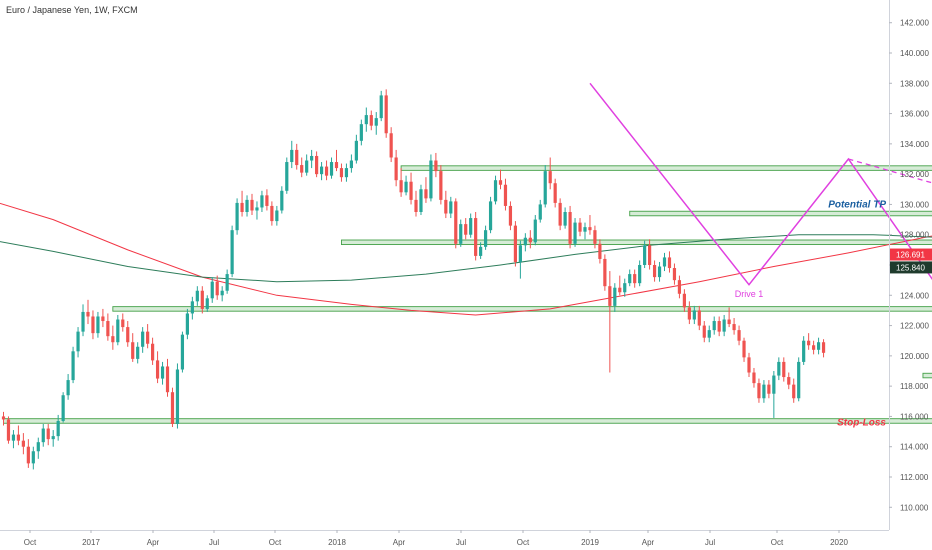  I want to click on x-tick-label: 2020, so click(839, 542).